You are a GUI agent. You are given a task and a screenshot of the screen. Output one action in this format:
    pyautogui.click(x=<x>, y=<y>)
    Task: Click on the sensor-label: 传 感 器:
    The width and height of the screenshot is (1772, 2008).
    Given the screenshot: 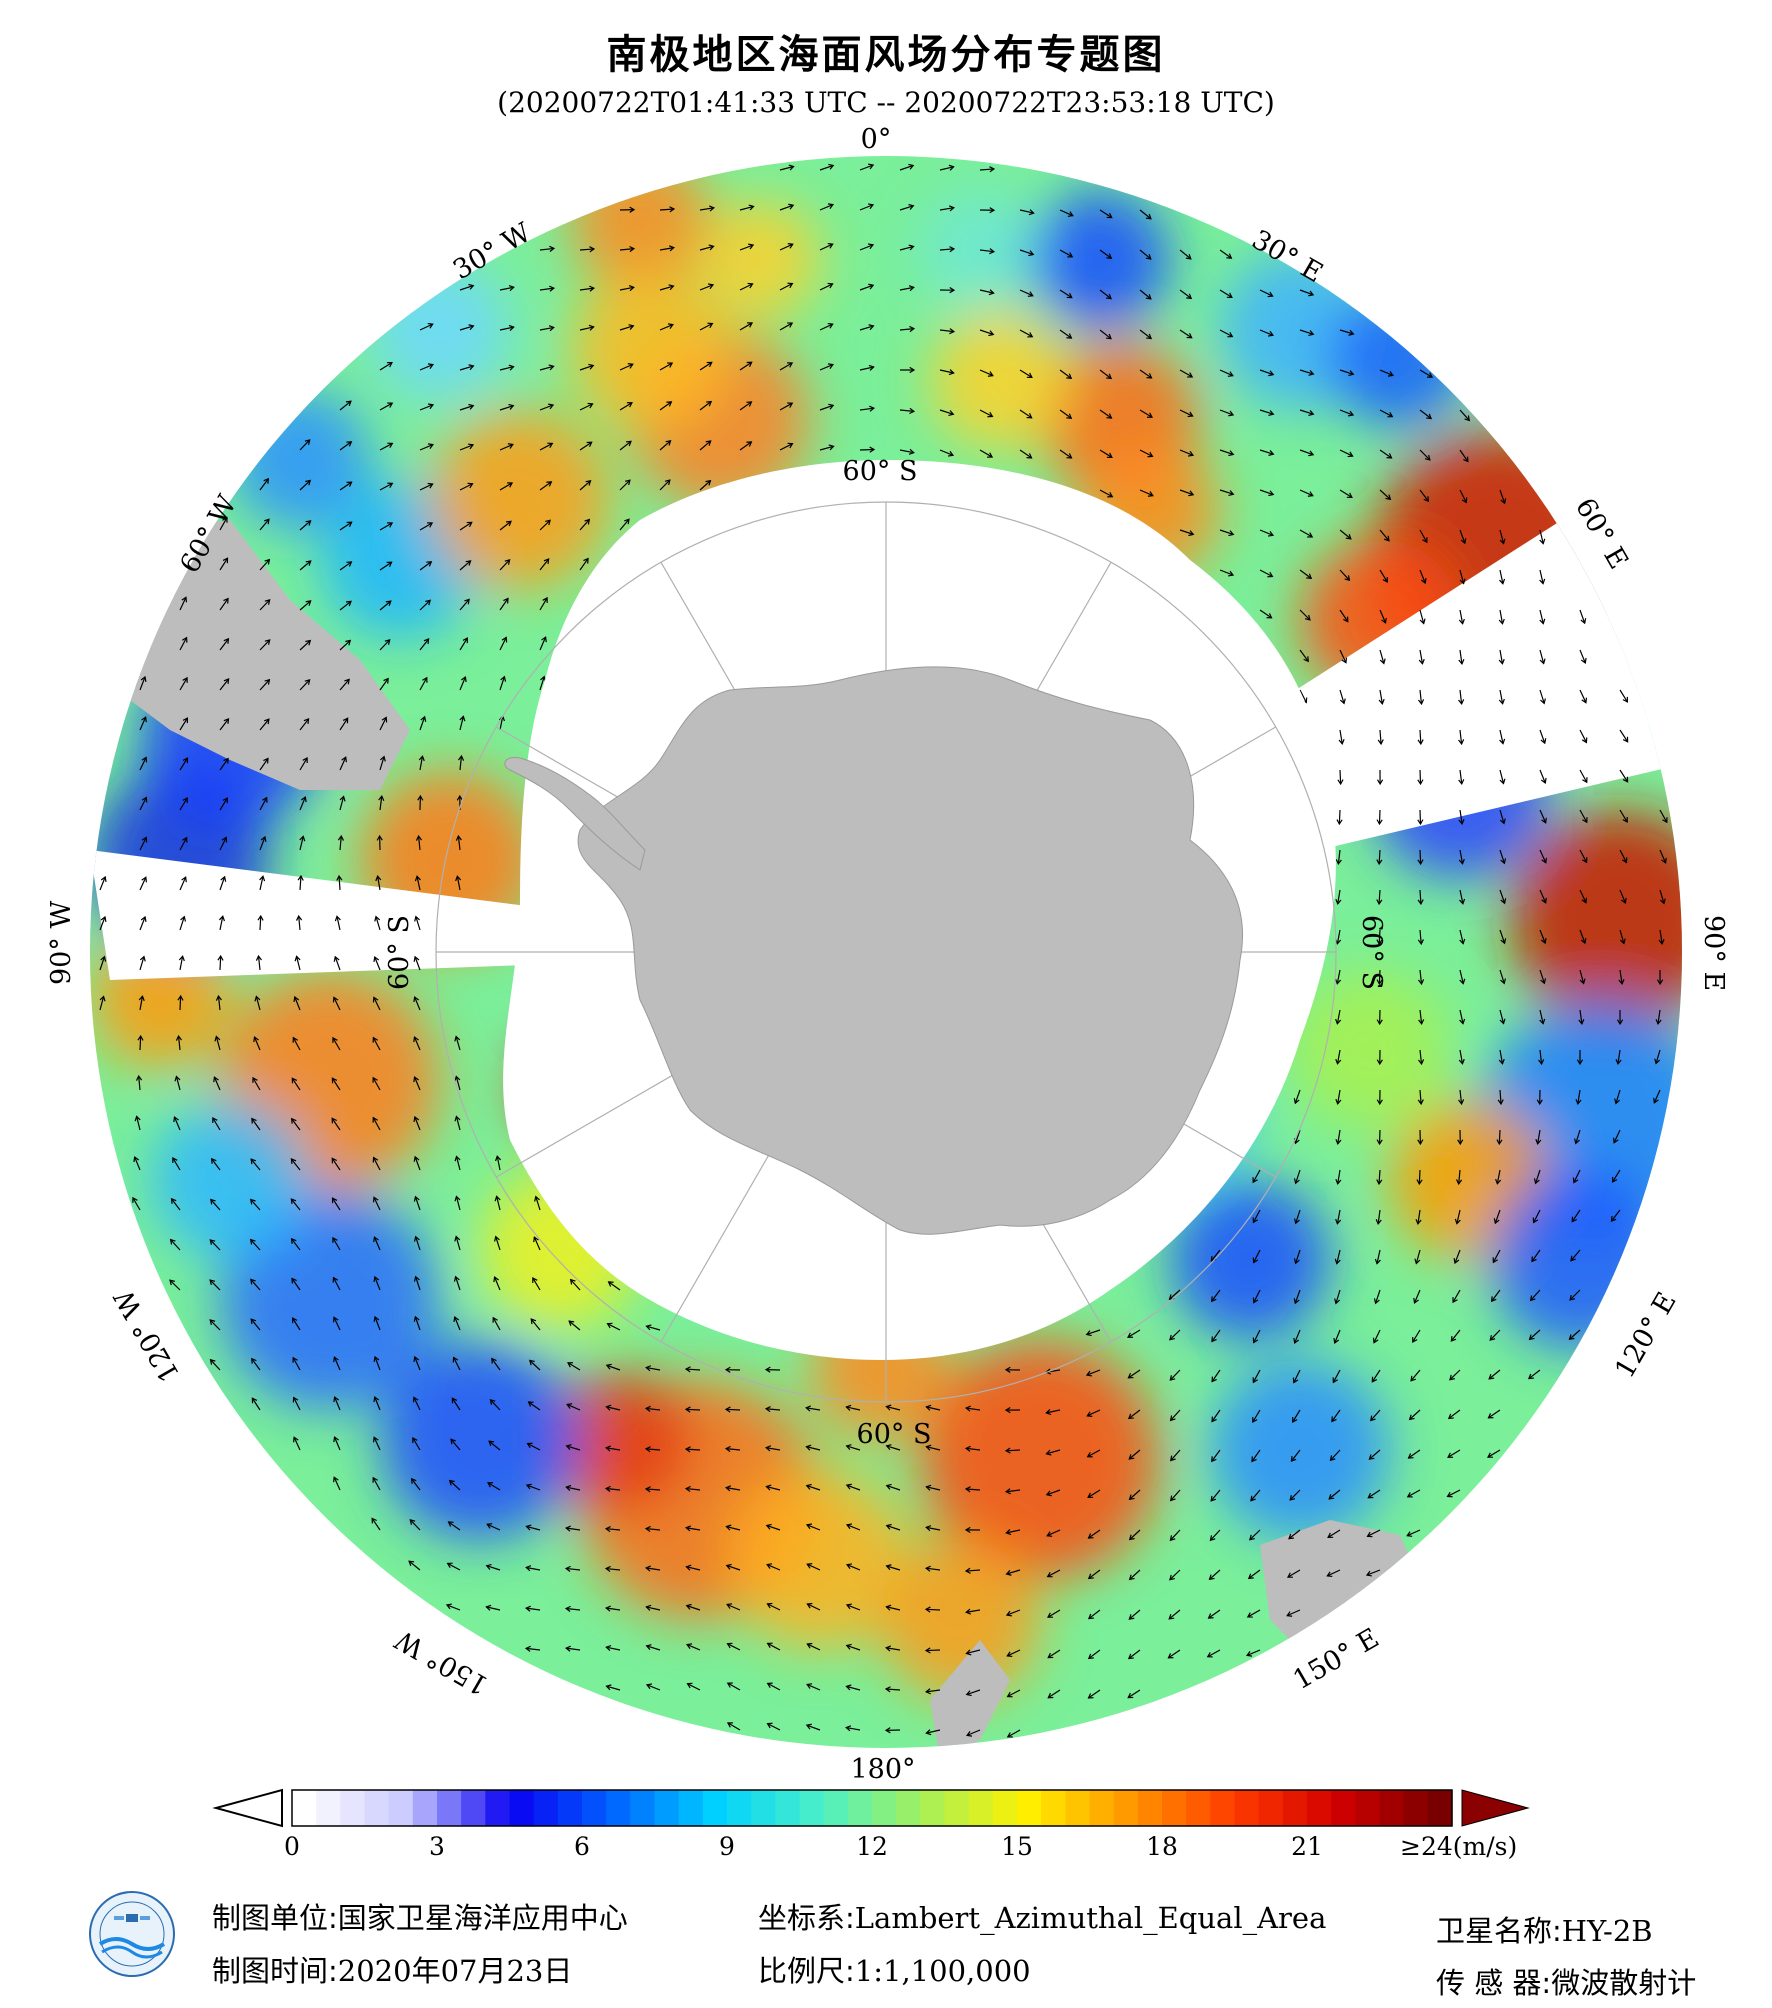 What is the action you would take?
    pyautogui.click(x=1494, y=1983)
    